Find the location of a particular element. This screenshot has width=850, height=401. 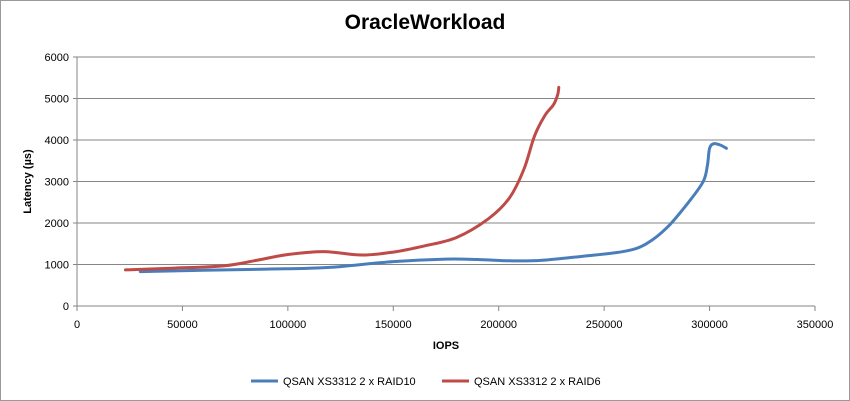

x-tick-label: 300000 is located at coordinates (709, 325).